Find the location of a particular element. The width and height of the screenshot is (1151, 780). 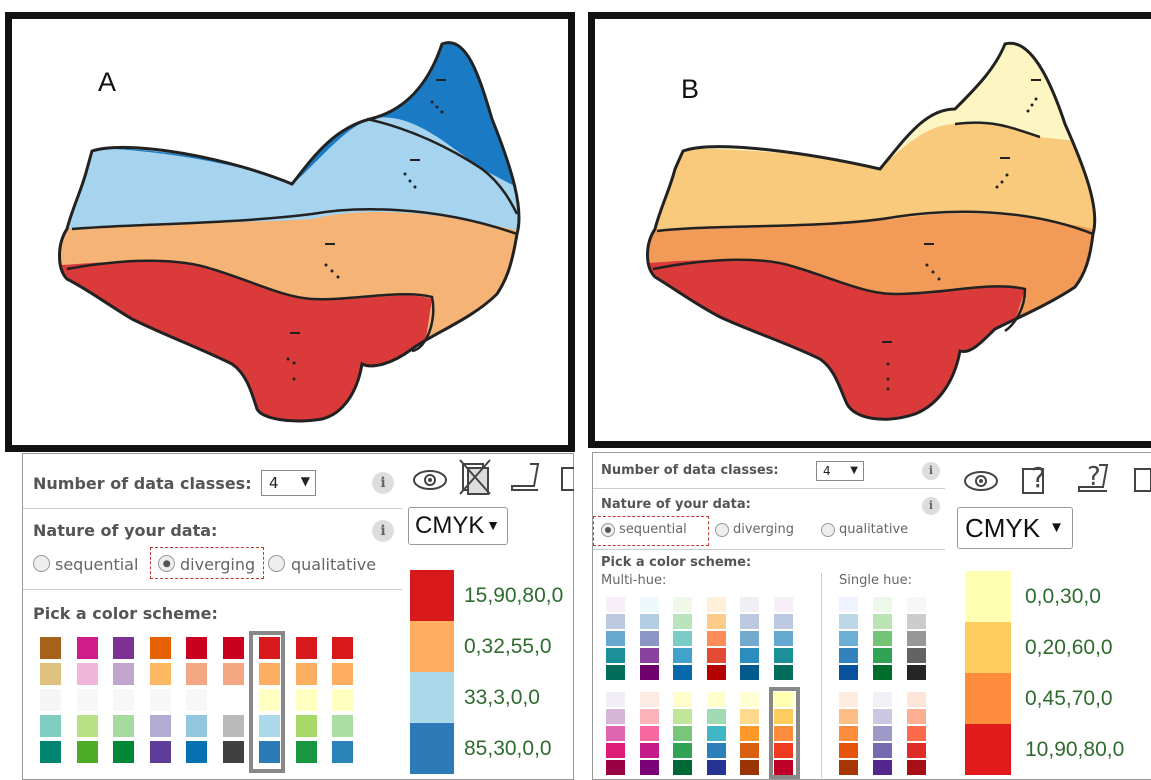

laptop-question-icon: ? is located at coordinates (1093, 478).